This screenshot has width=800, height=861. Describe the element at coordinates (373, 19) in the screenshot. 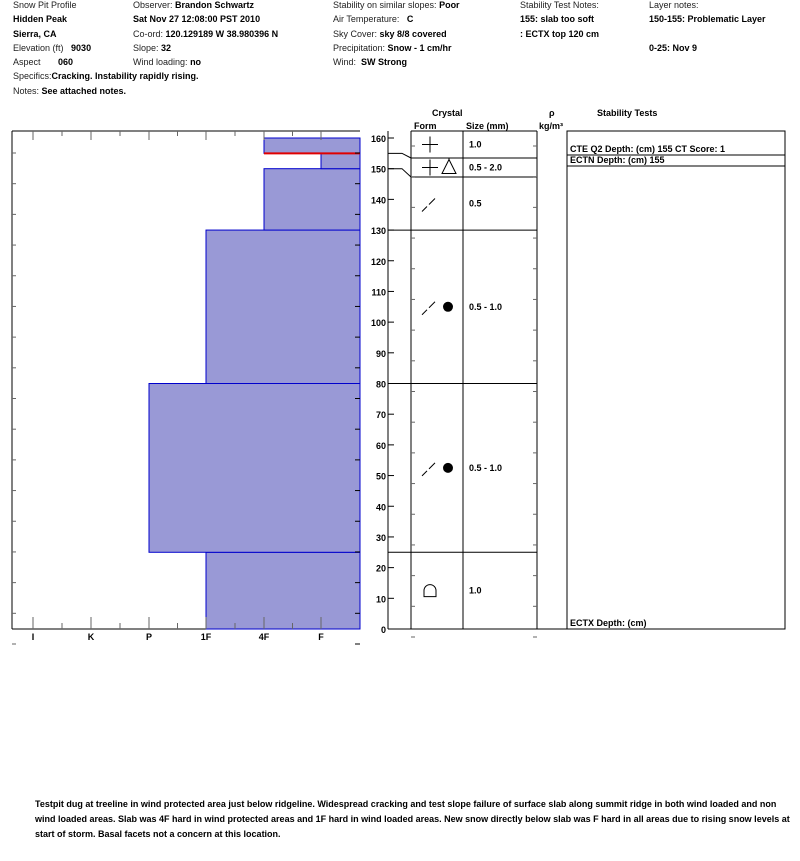

I see `air-temperature: Air Temperature: C` at that location.